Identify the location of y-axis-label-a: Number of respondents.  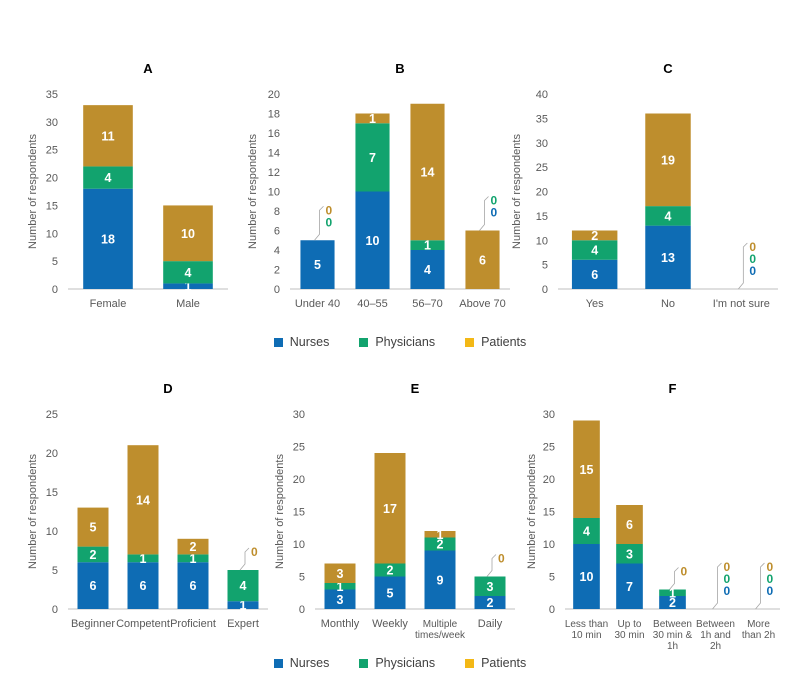
(33, 191).